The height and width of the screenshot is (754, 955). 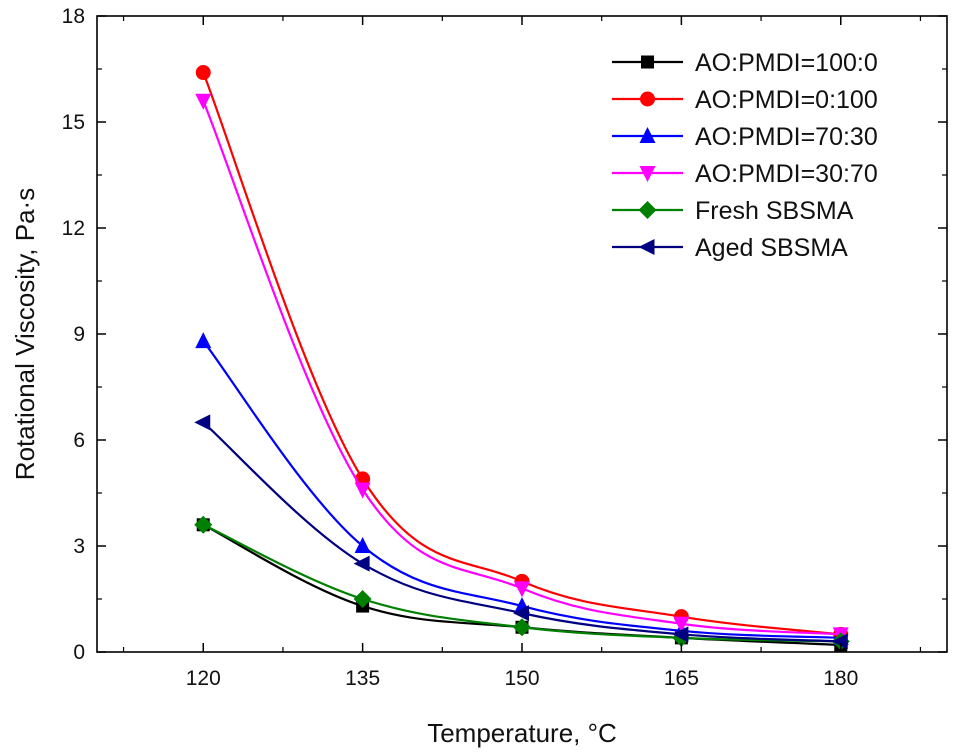 What do you see at coordinates (786, 100) in the screenshot?
I see `legend-label: AO:PMDI=0:100` at bounding box center [786, 100].